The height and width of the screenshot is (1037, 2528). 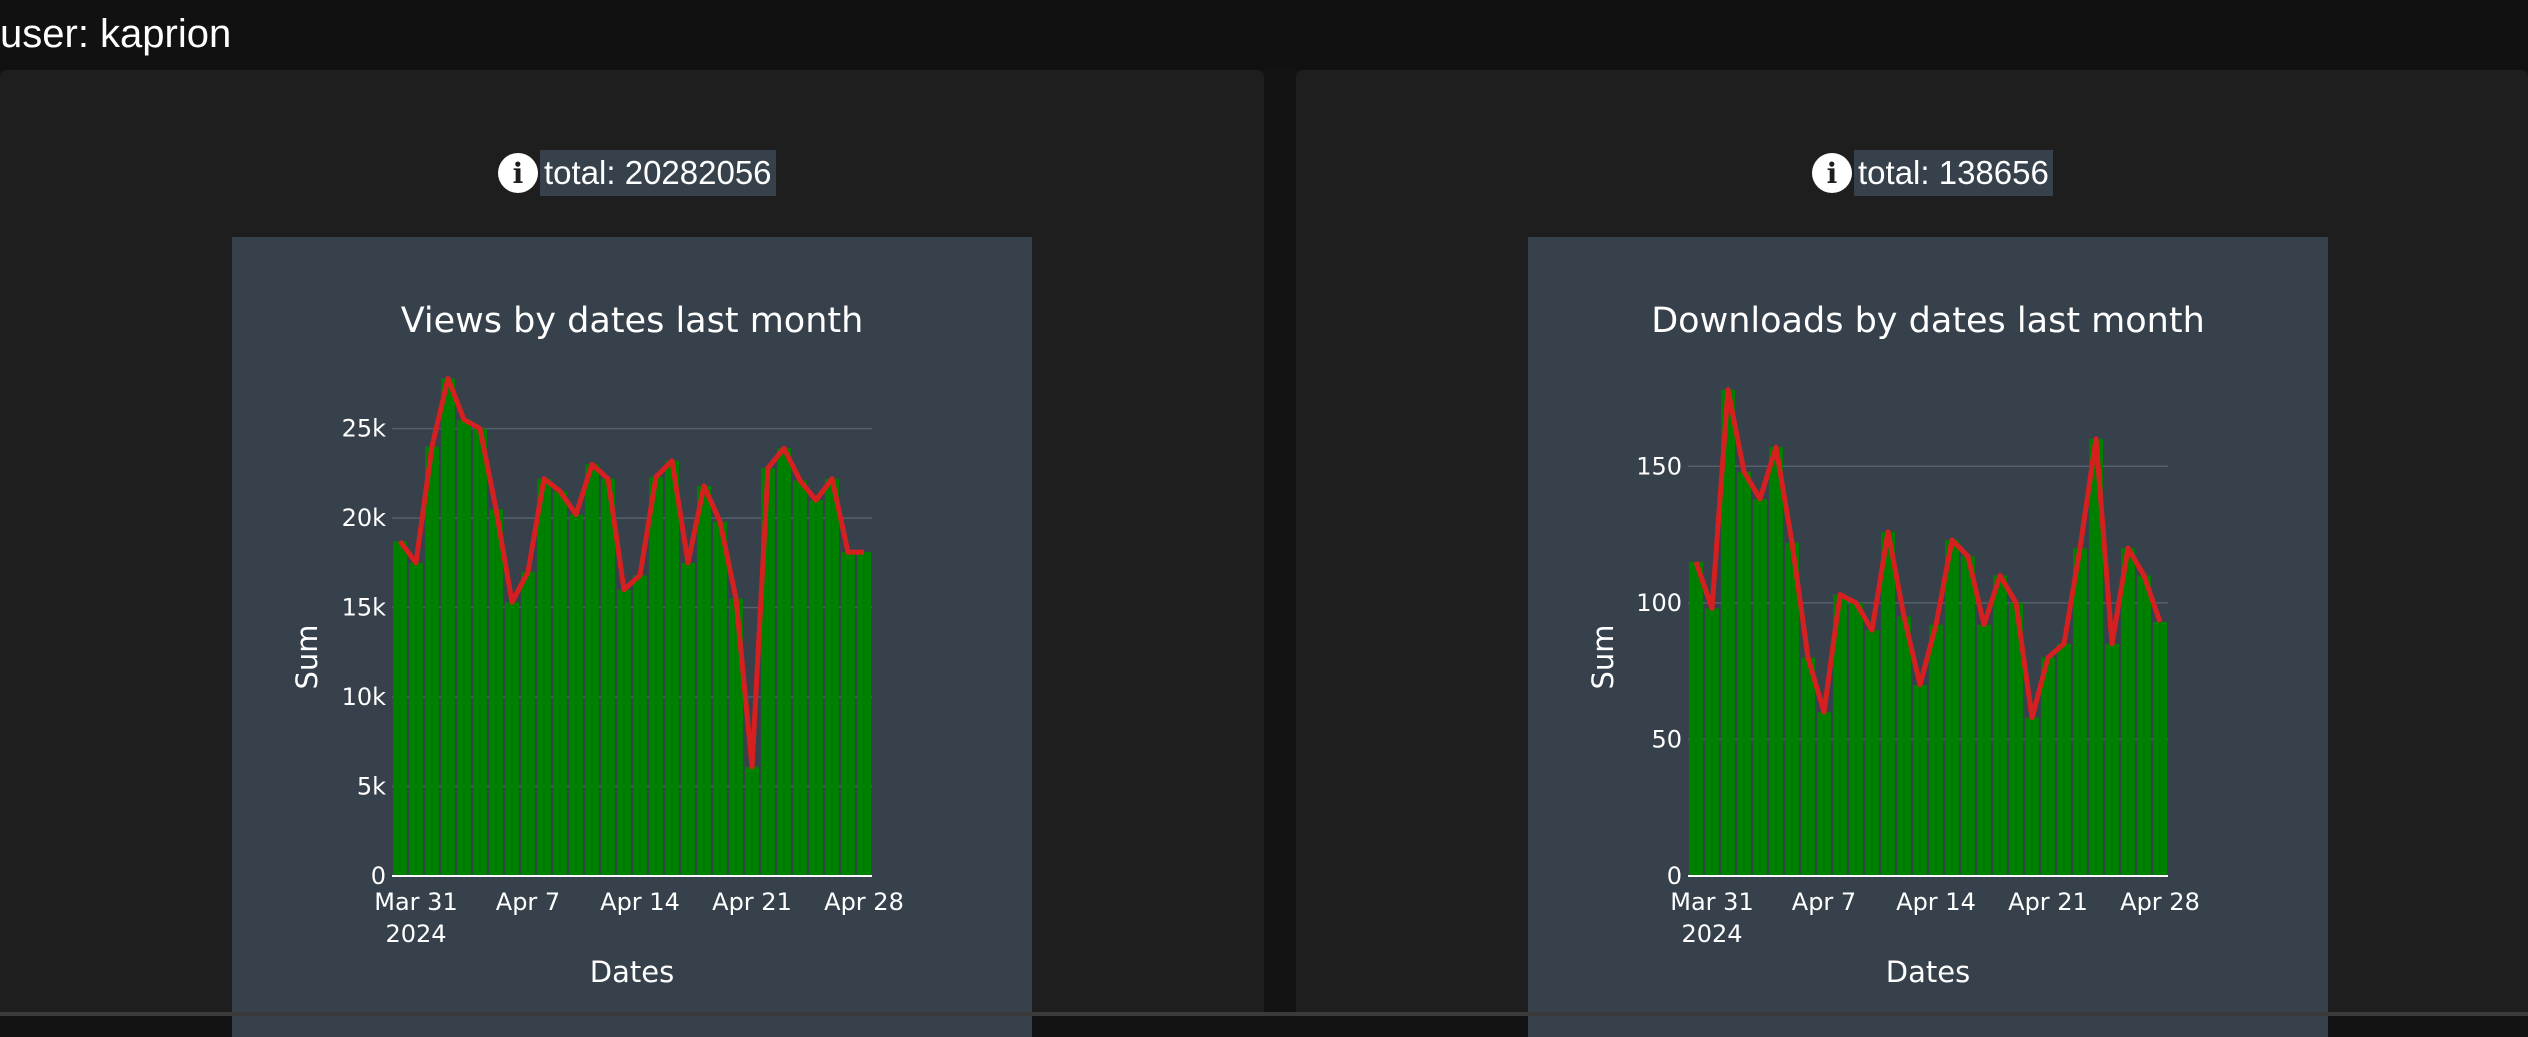 I want to click on chart-title: Downloads by dates last month, so click(x=1928, y=321).